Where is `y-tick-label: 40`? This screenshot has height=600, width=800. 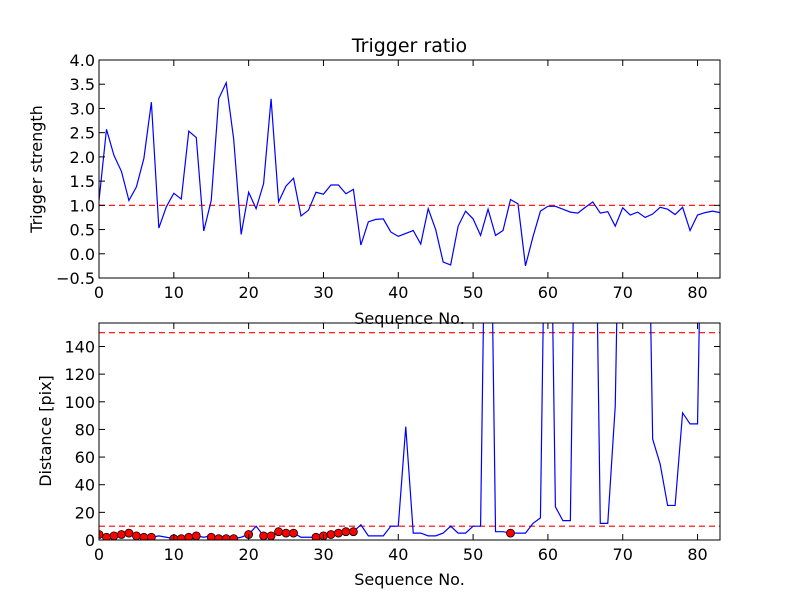
y-tick-label: 40 is located at coordinates (85, 485).